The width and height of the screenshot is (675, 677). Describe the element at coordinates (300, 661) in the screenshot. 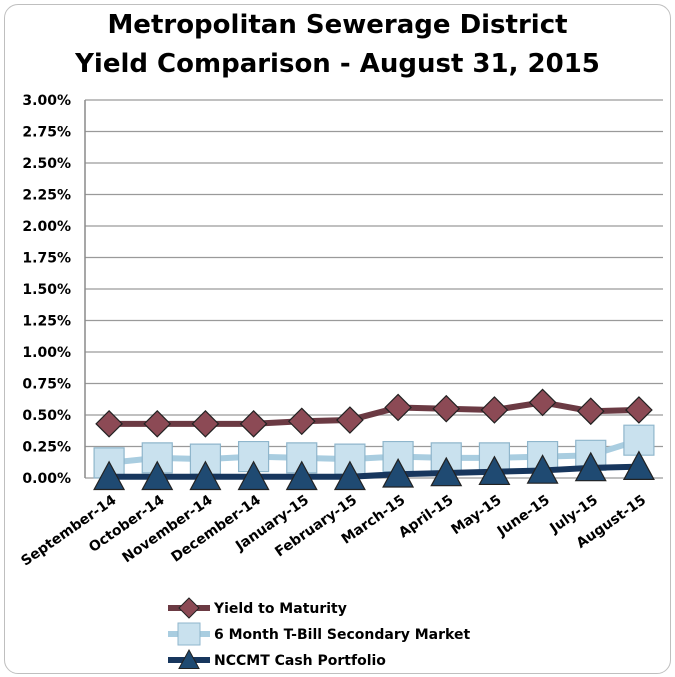

I see `legend-label: NCCMT Cash Portfolio` at that location.